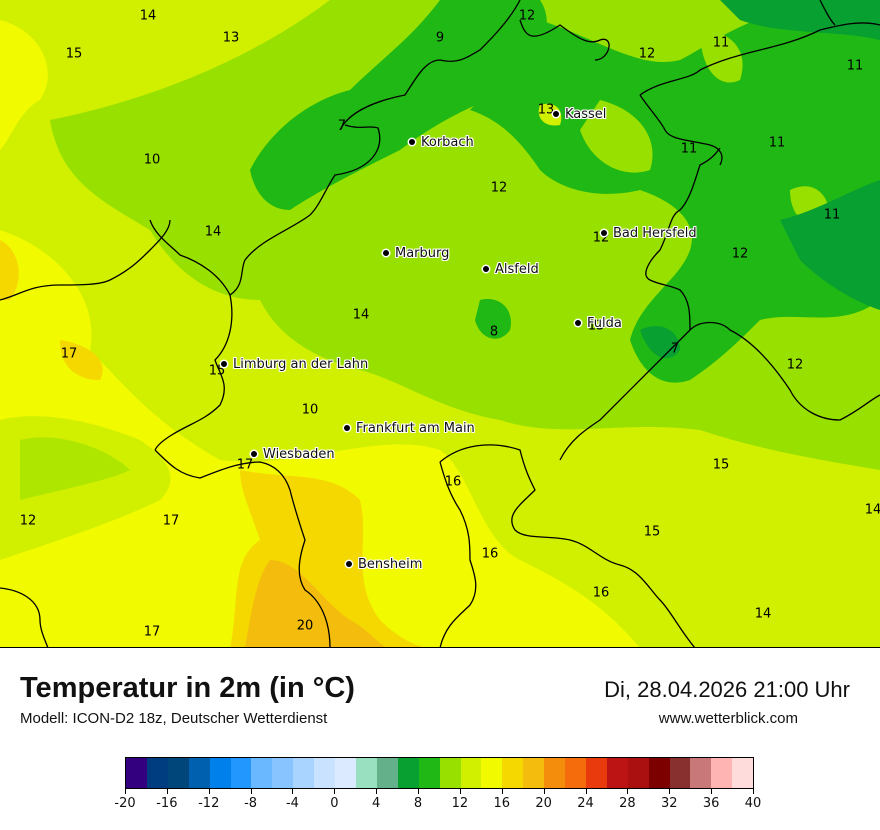  What do you see at coordinates (125, 803) in the screenshot?
I see `colorbar-tick-label: -20` at bounding box center [125, 803].